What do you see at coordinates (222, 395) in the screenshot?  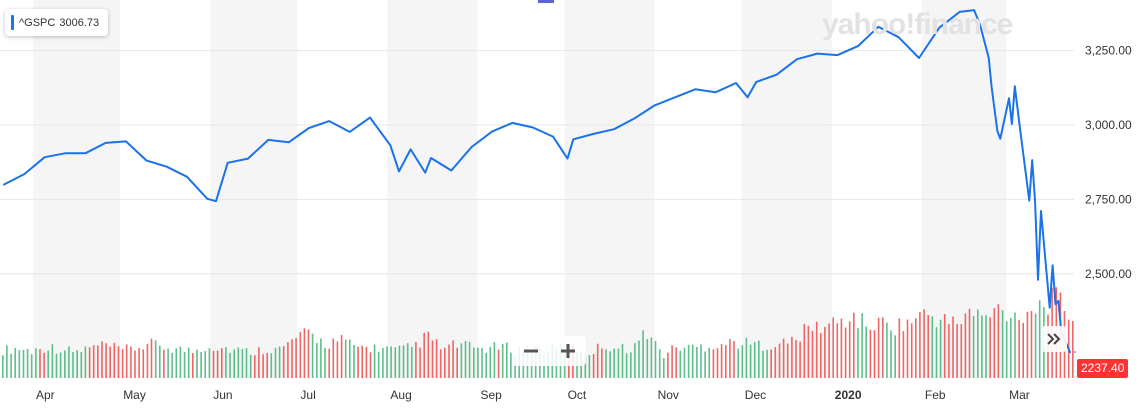 I see `x-tick-label: Jun` at bounding box center [222, 395].